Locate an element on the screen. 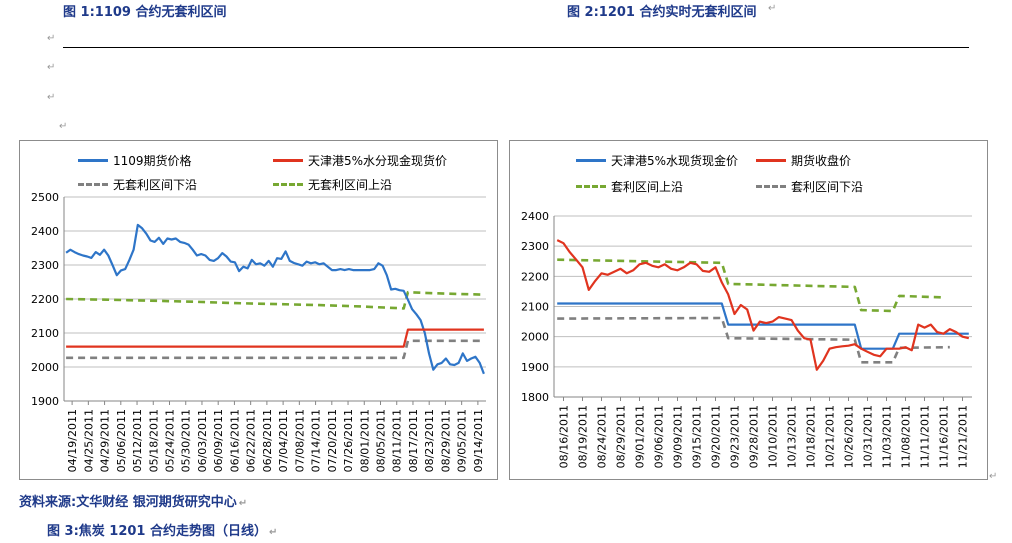 The image size is (1012, 543). x-tick-label: 05/12/2011 is located at coordinates (137, 440).